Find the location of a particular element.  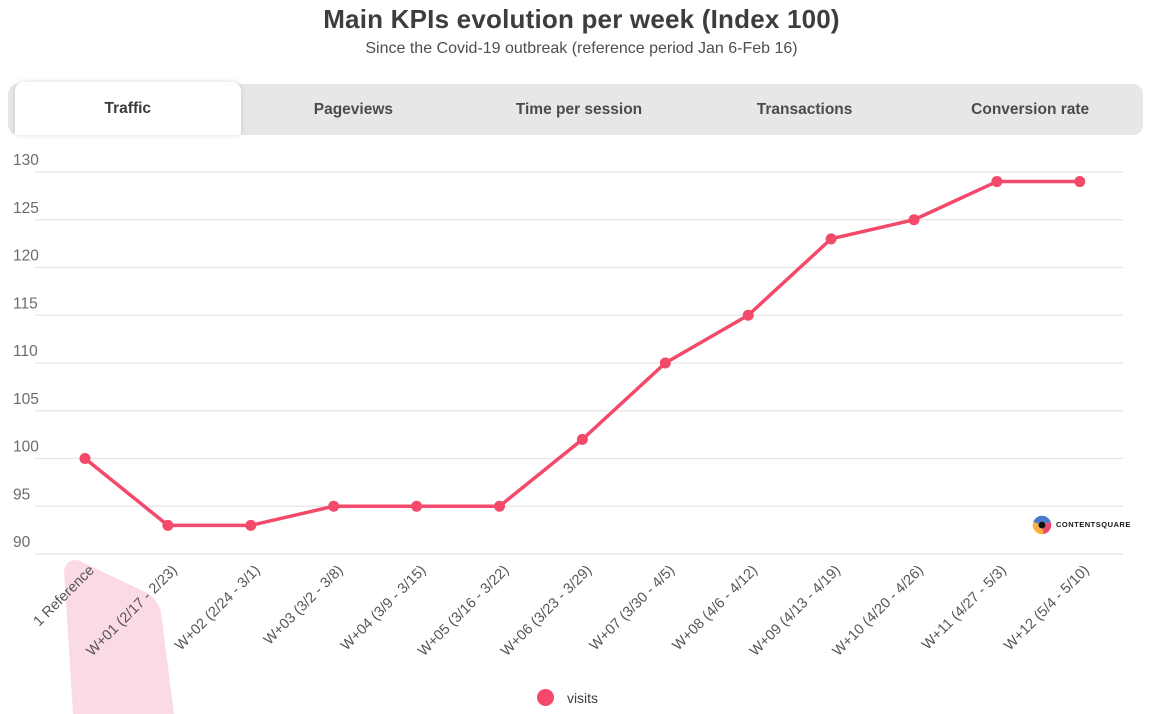

legend-marker-visits is located at coordinates (545, 697).